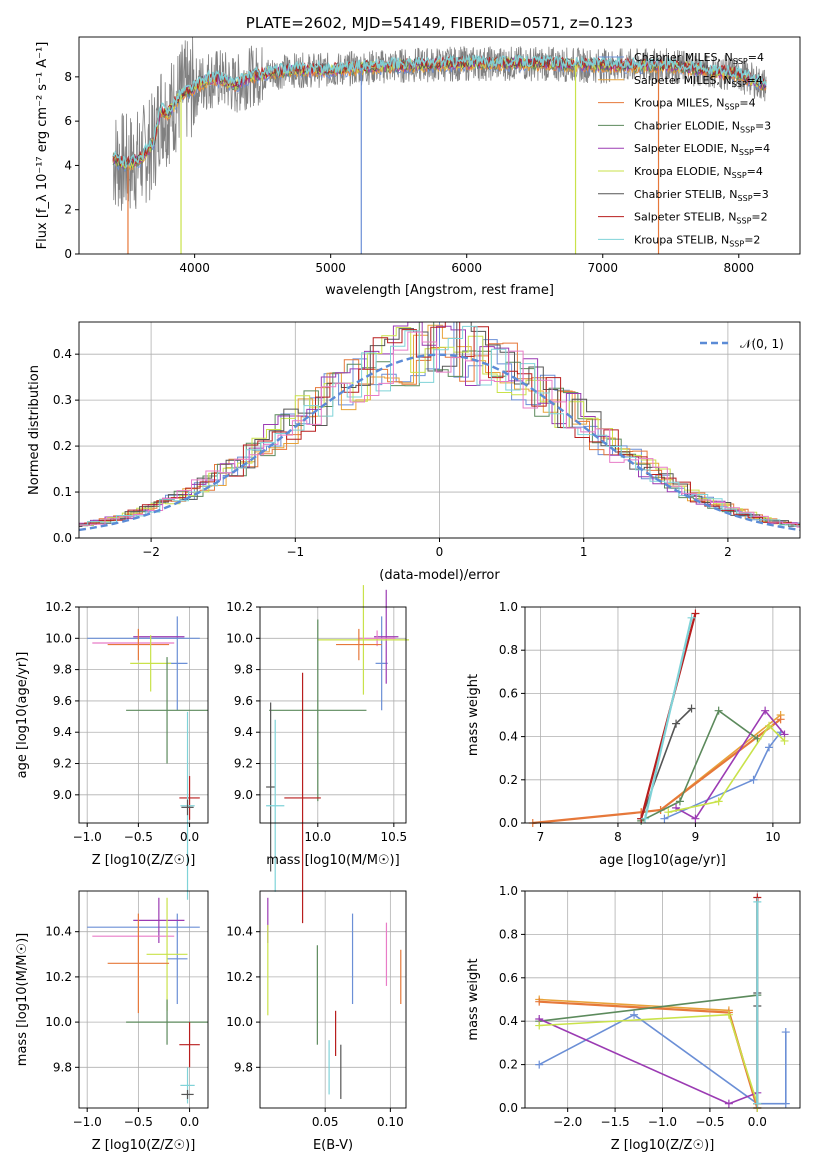 The image size is (819, 1170). I want to click on x-tick-label: 2, so click(728, 552).